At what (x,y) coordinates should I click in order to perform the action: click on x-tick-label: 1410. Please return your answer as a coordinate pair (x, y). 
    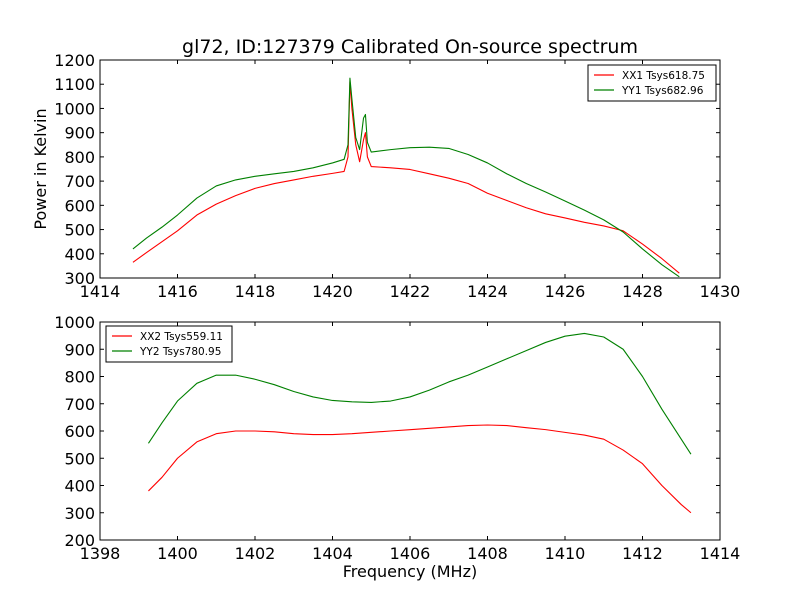
    Looking at the image, I should click on (565, 553).